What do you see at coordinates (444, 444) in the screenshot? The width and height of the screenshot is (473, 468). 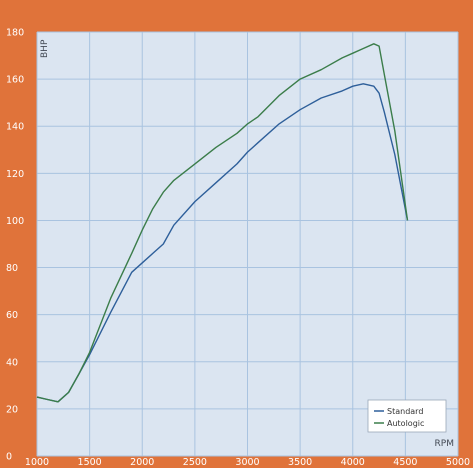 I see `x-axis-label: RPM` at bounding box center [444, 444].